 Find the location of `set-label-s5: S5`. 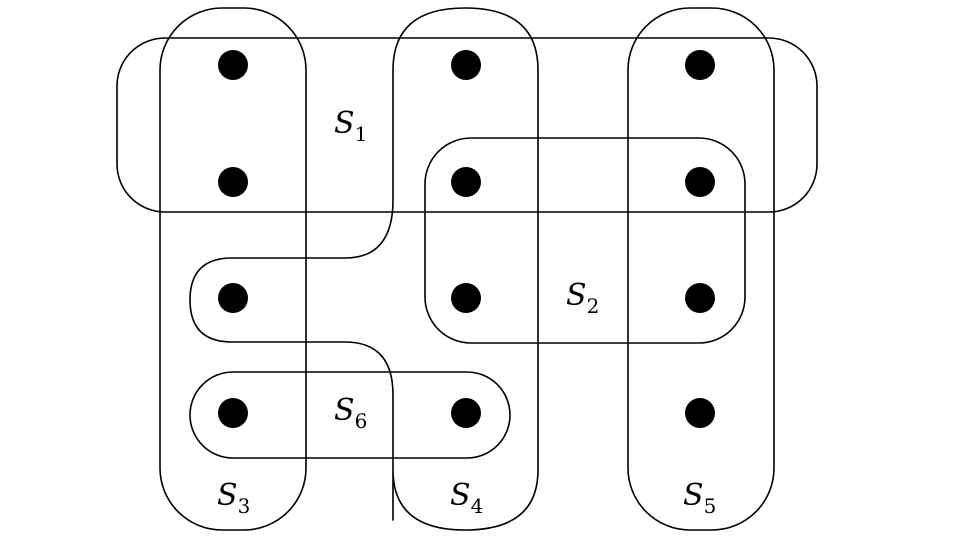

set-label-s5: S5 is located at coordinates (699, 498).